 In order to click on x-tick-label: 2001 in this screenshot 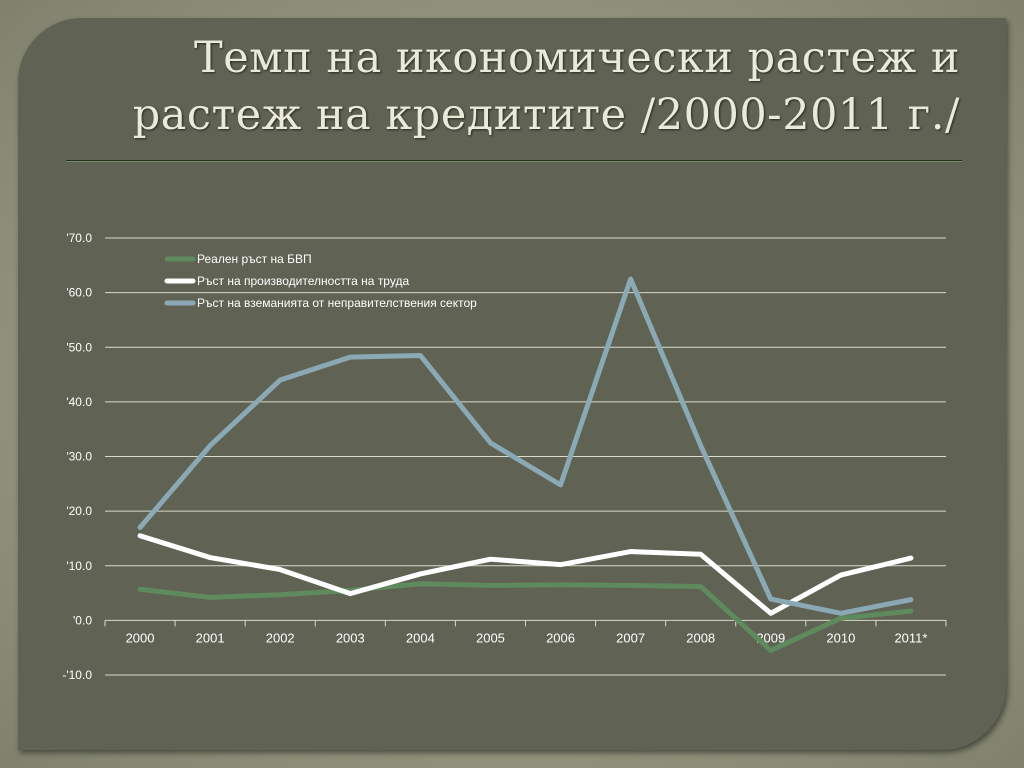, I will do `click(210, 637)`.